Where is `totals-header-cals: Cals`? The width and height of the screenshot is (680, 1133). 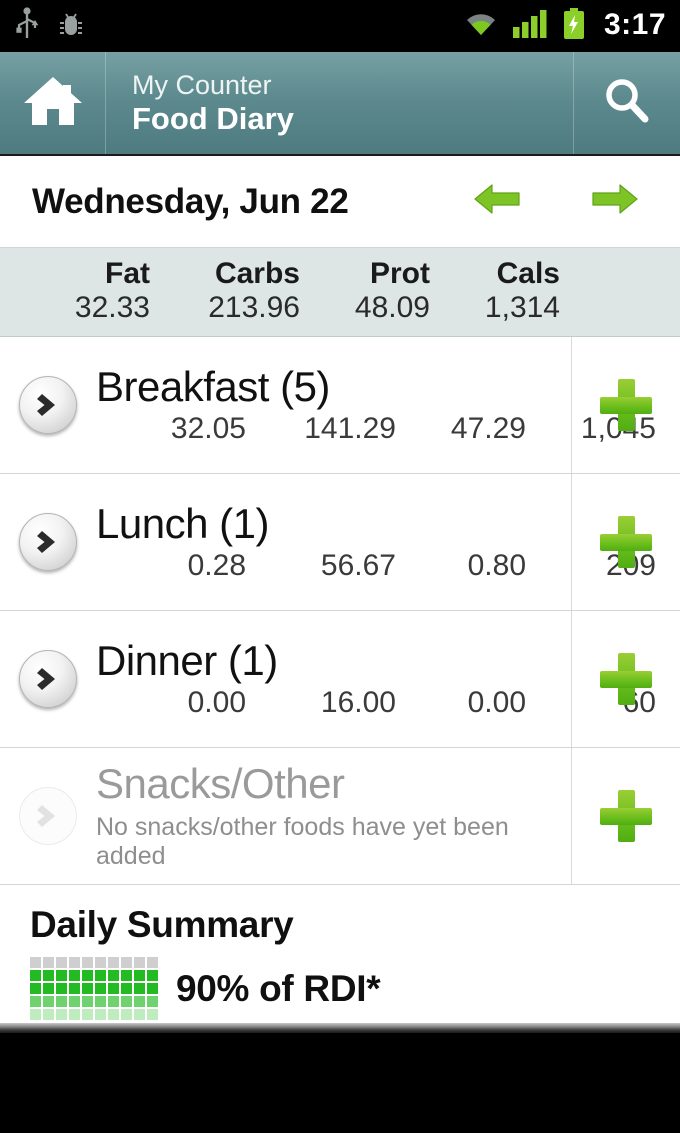 totals-header-cals: Cals is located at coordinates (528, 273).